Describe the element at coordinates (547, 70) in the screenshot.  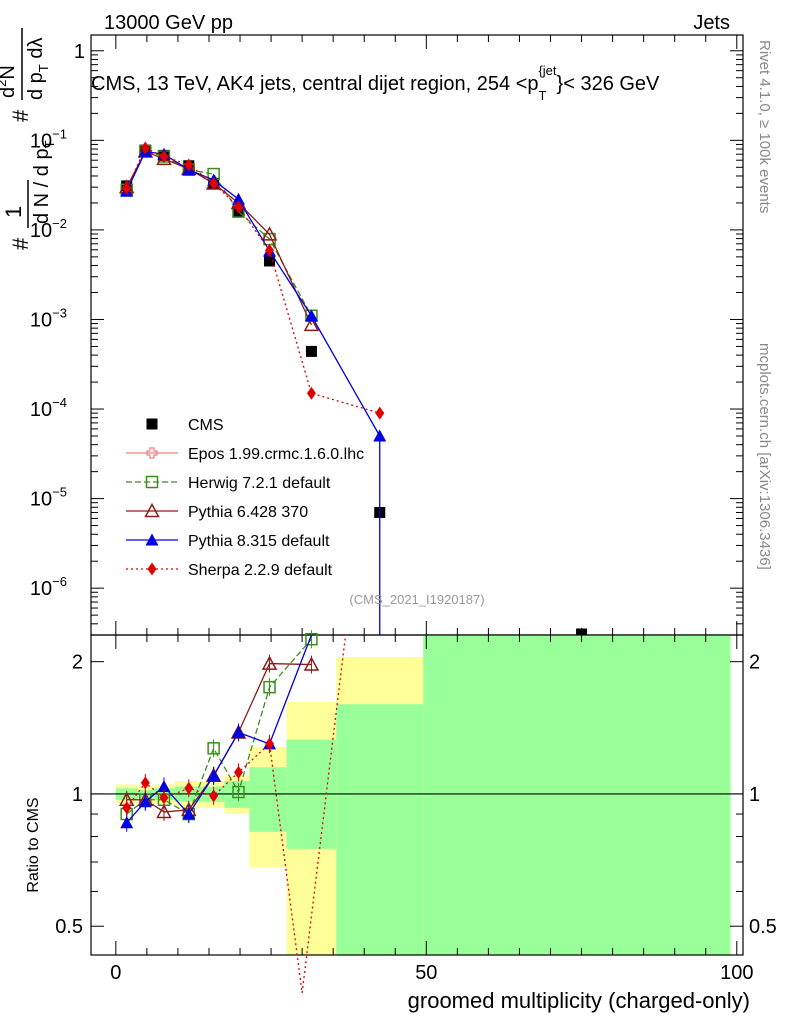
I see `main-title-sup: {jet` at that location.